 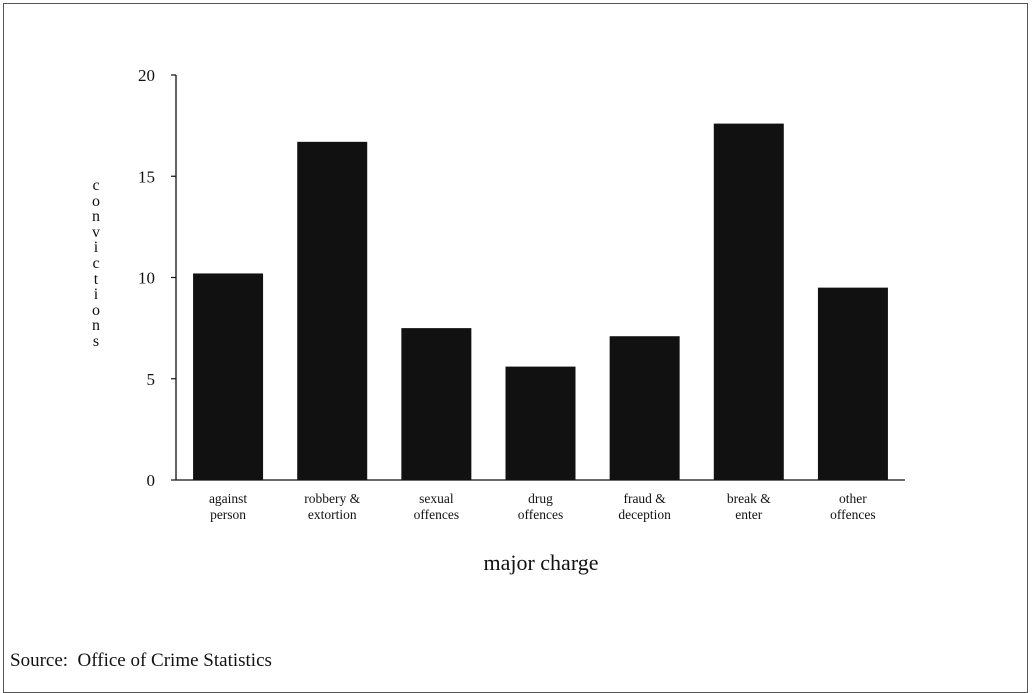 What do you see at coordinates (96, 341) in the screenshot?
I see `y-axis-label-letter: s` at bounding box center [96, 341].